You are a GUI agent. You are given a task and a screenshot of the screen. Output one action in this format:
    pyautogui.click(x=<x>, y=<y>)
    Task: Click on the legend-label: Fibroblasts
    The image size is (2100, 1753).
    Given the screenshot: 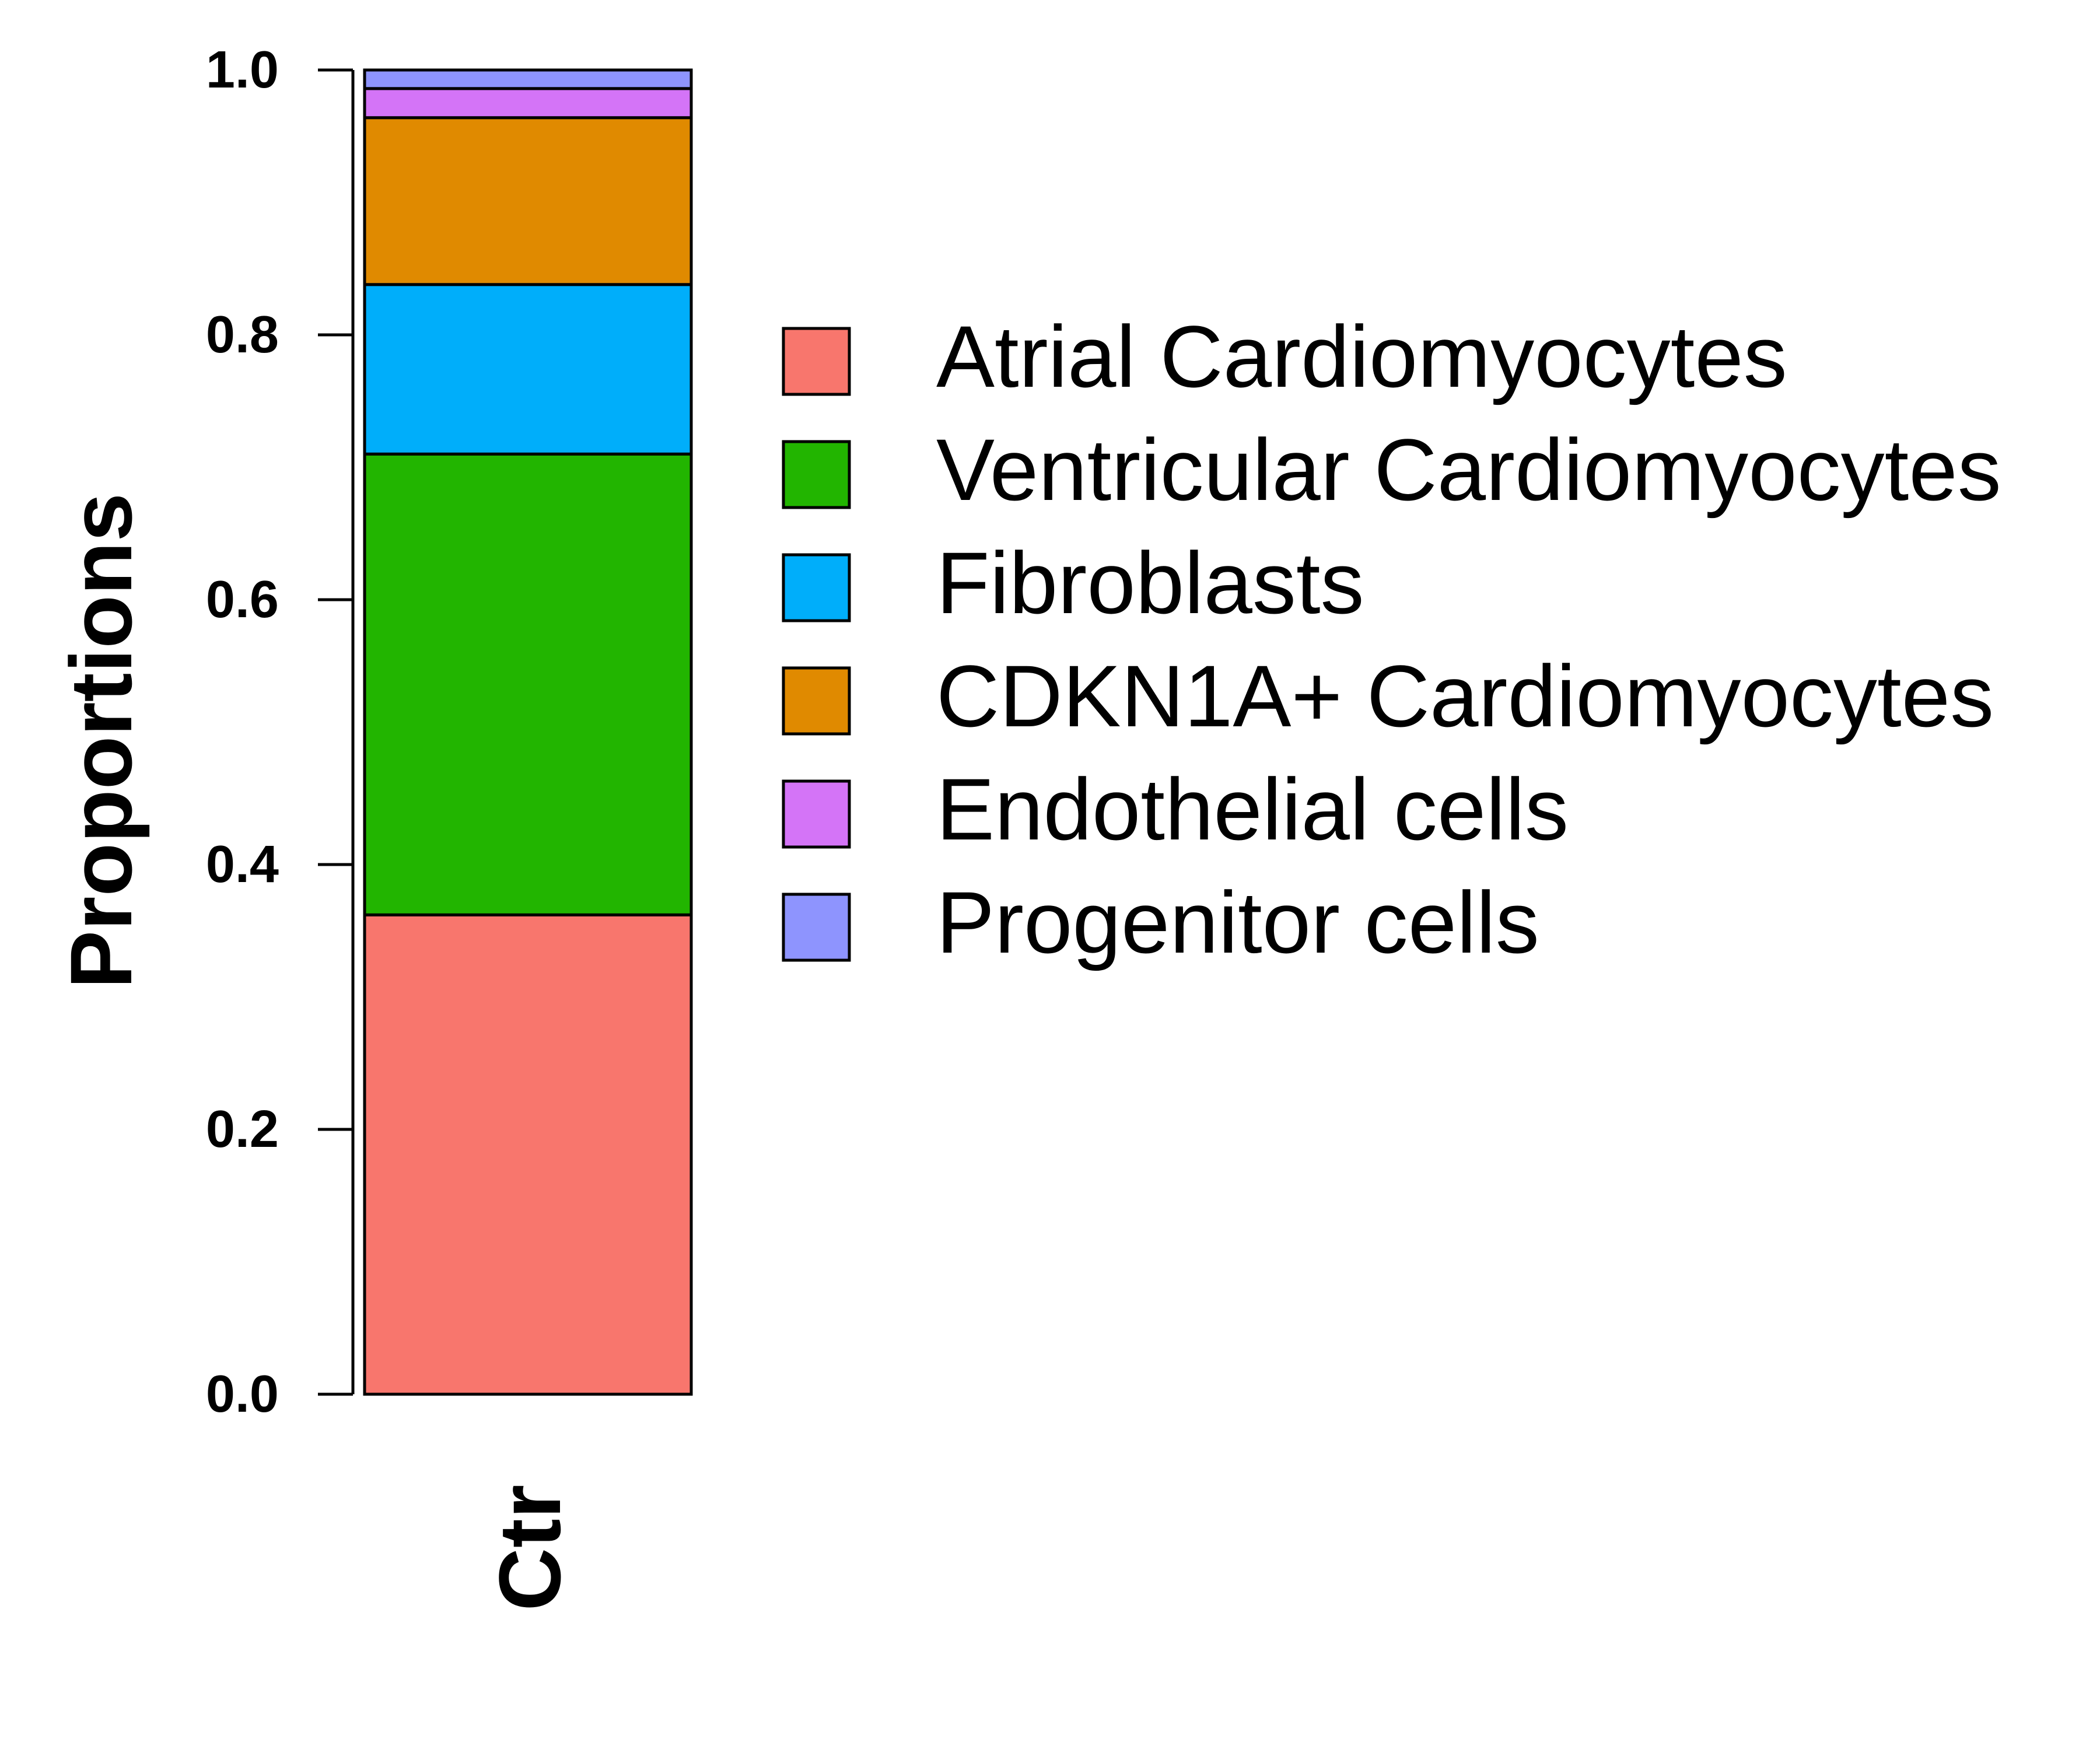 What is the action you would take?
    pyautogui.click(x=1150, y=583)
    